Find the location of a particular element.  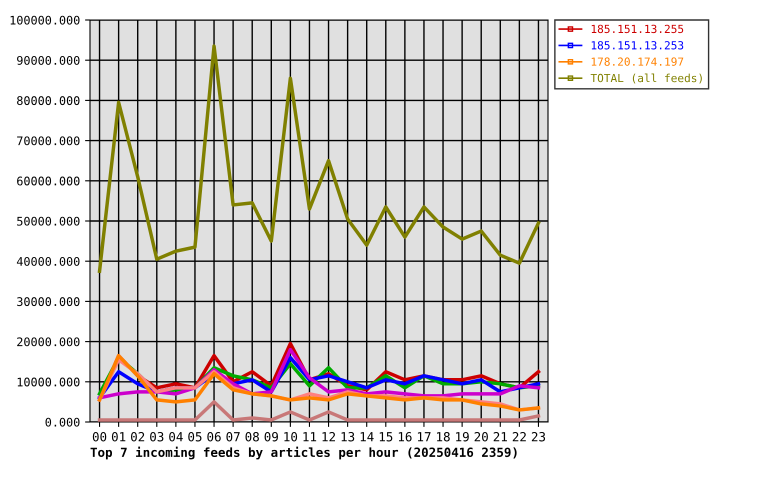

x-tick-label: 00 is located at coordinates (99, 437).